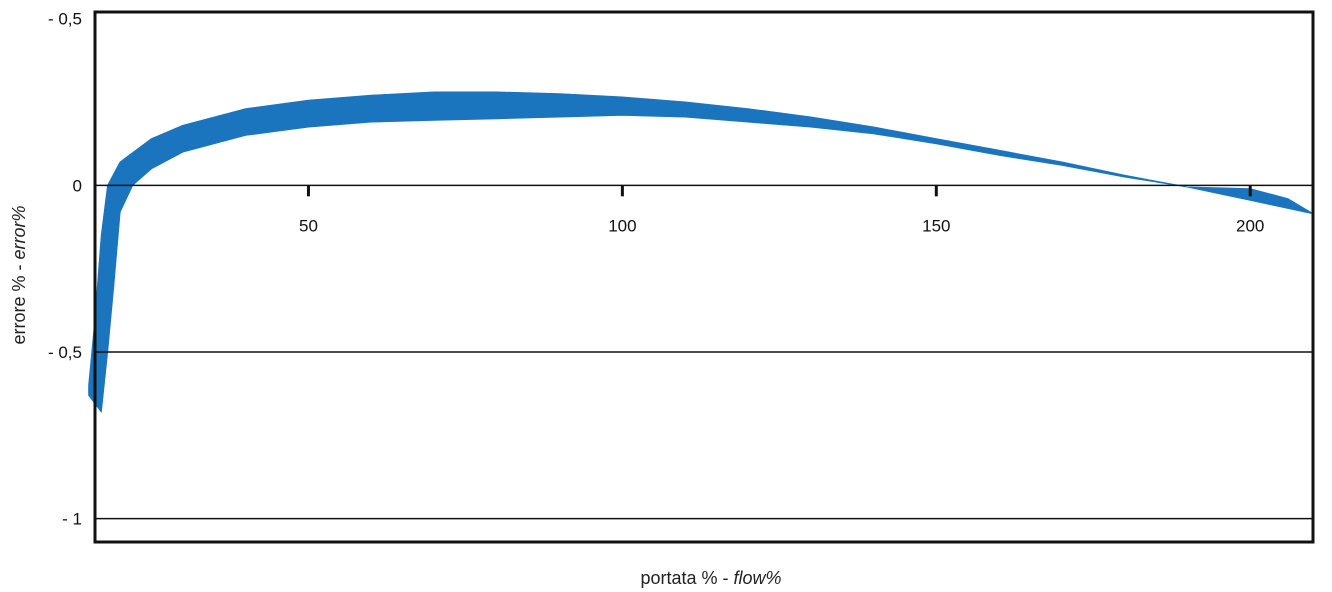 The width and height of the screenshot is (1332, 592). What do you see at coordinates (72, 519) in the screenshot?
I see `y-tick-label: - 1` at bounding box center [72, 519].